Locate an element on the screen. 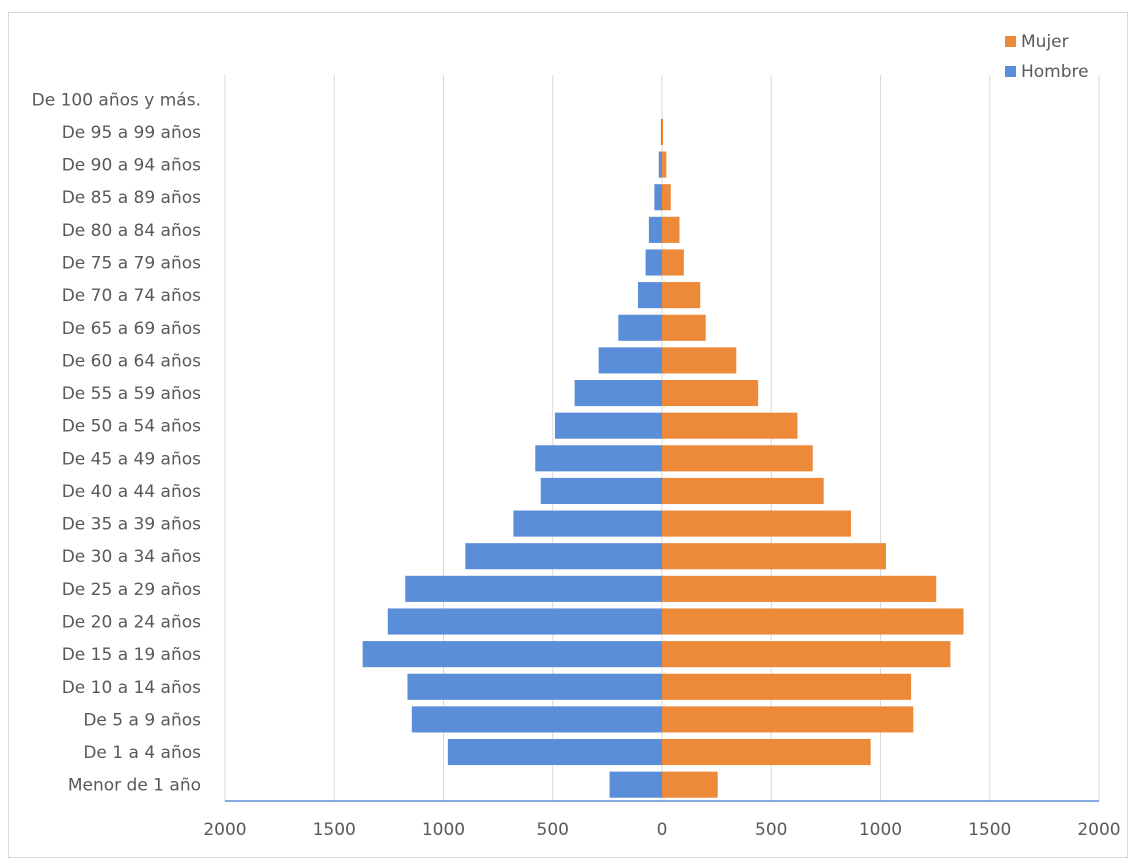  category-label: De 50 a 54 años is located at coordinates (131, 427).